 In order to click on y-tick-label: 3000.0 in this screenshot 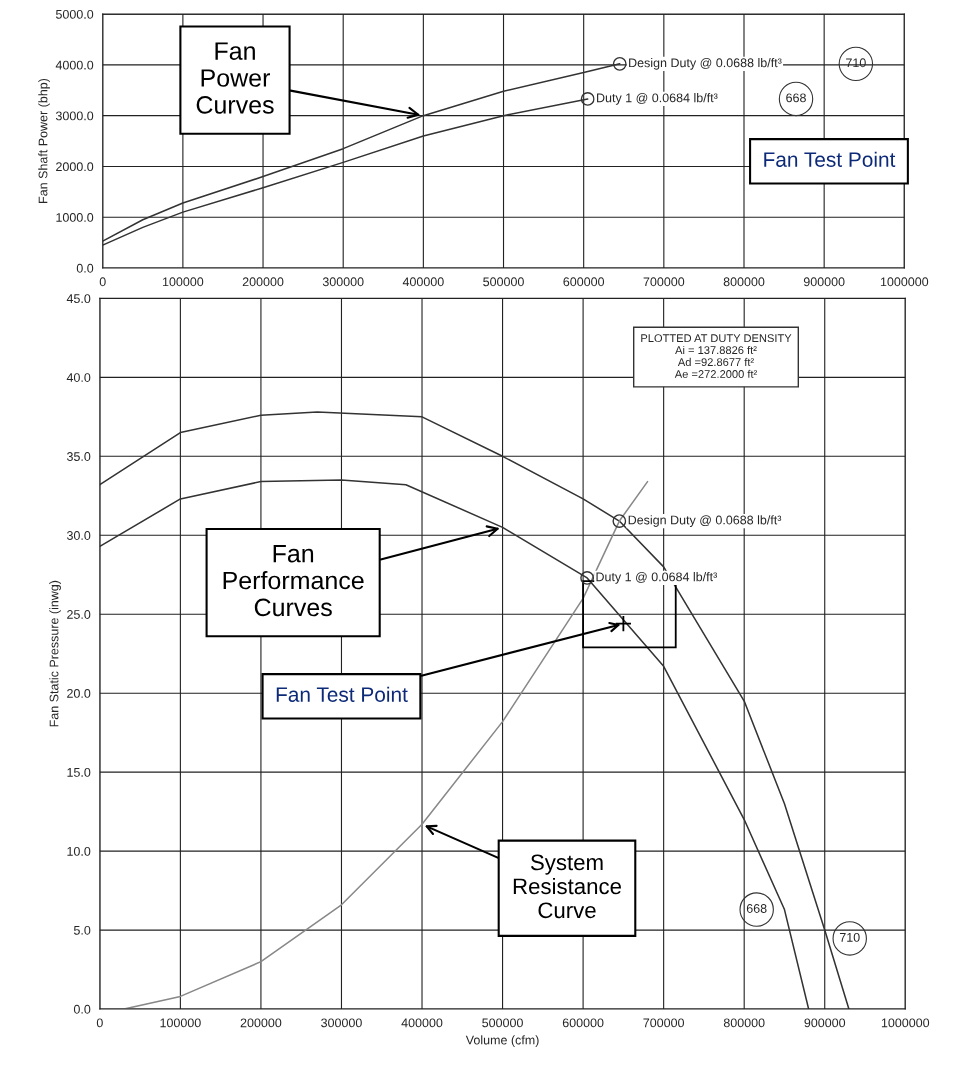, I will do `click(74, 116)`.